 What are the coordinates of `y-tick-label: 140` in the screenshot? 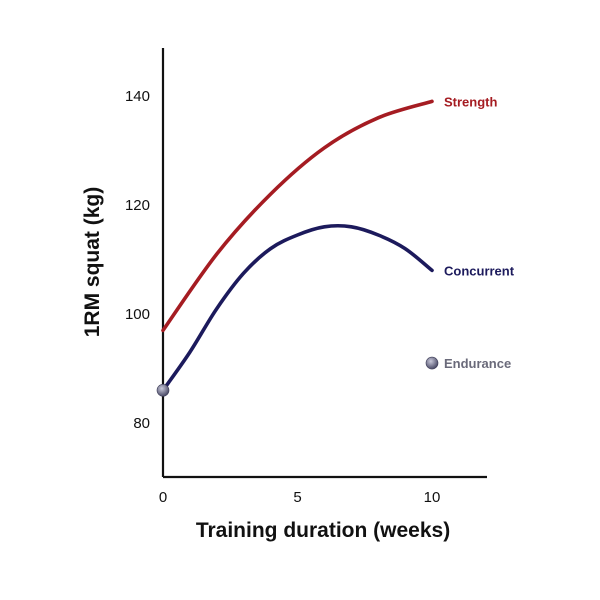 It's located at (137, 96).